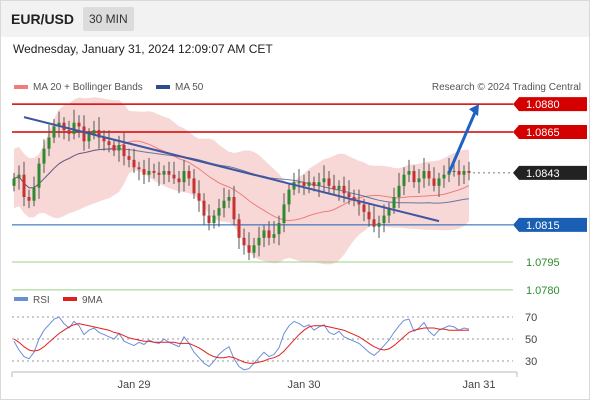  Describe the element at coordinates (108, 19) in the screenshot. I see `timeframe-button: 30 MIN` at that location.